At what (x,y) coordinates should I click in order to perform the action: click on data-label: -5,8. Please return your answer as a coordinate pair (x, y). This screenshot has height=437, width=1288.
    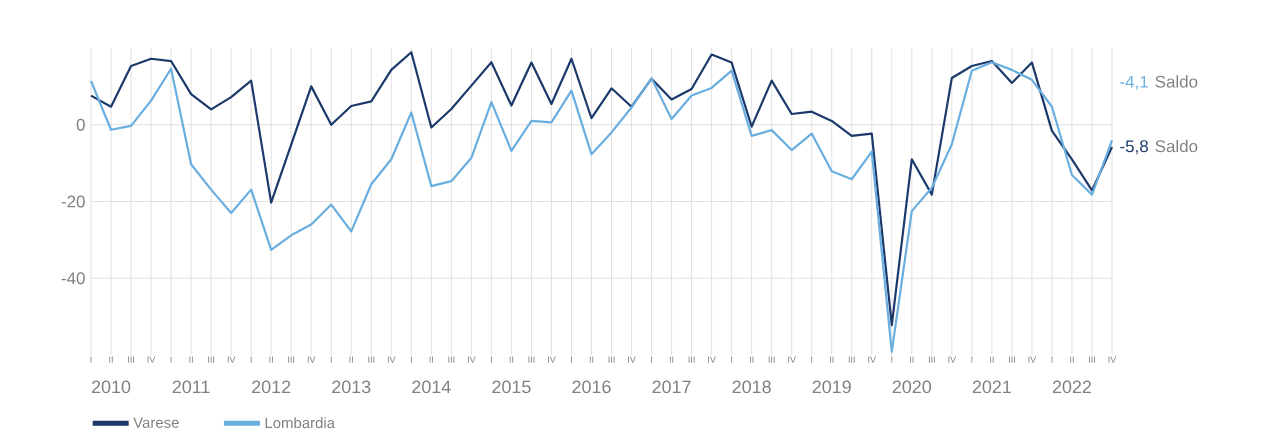
    Looking at the image, I should click on (1134, 147).